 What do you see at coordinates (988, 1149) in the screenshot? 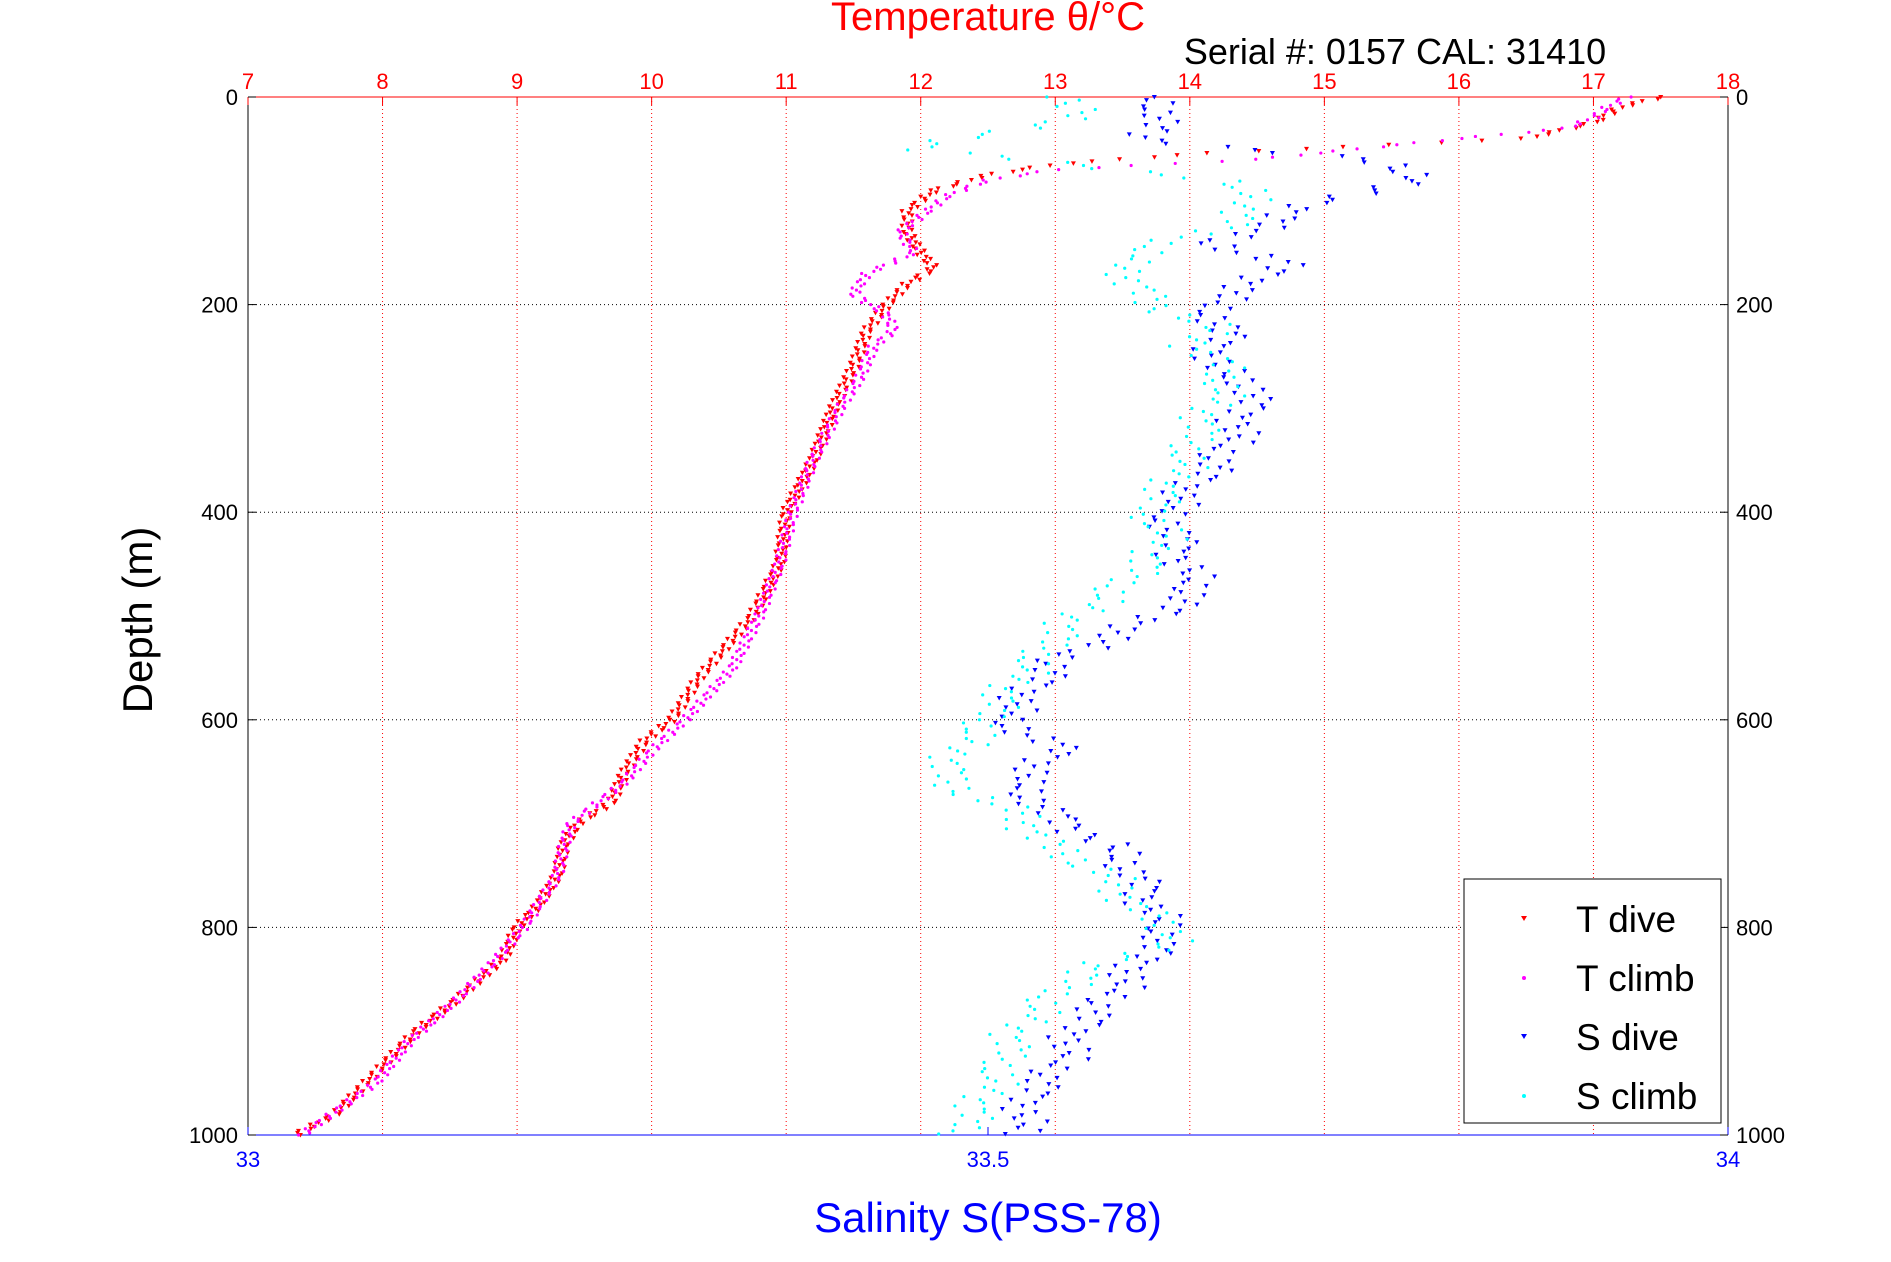
I see `salinity-tick-labels: 33 33.5 34` at bounding box center [988, 1149].